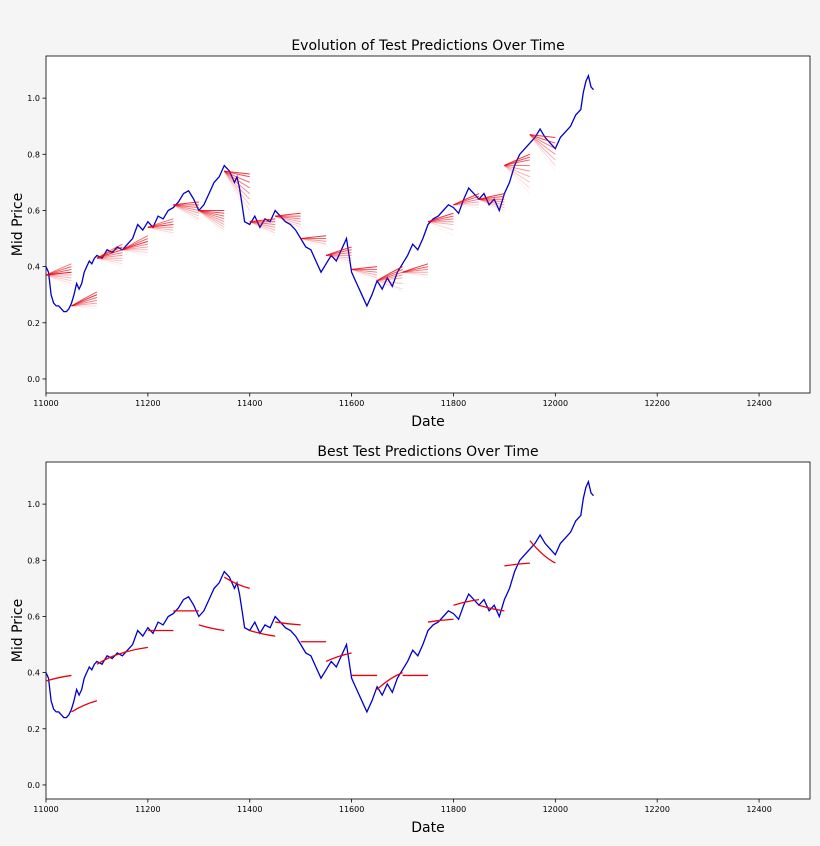  Describe the element at coordinates (33, 267) in the screenshot. I see `y-tick-label: 0.4` at that location.